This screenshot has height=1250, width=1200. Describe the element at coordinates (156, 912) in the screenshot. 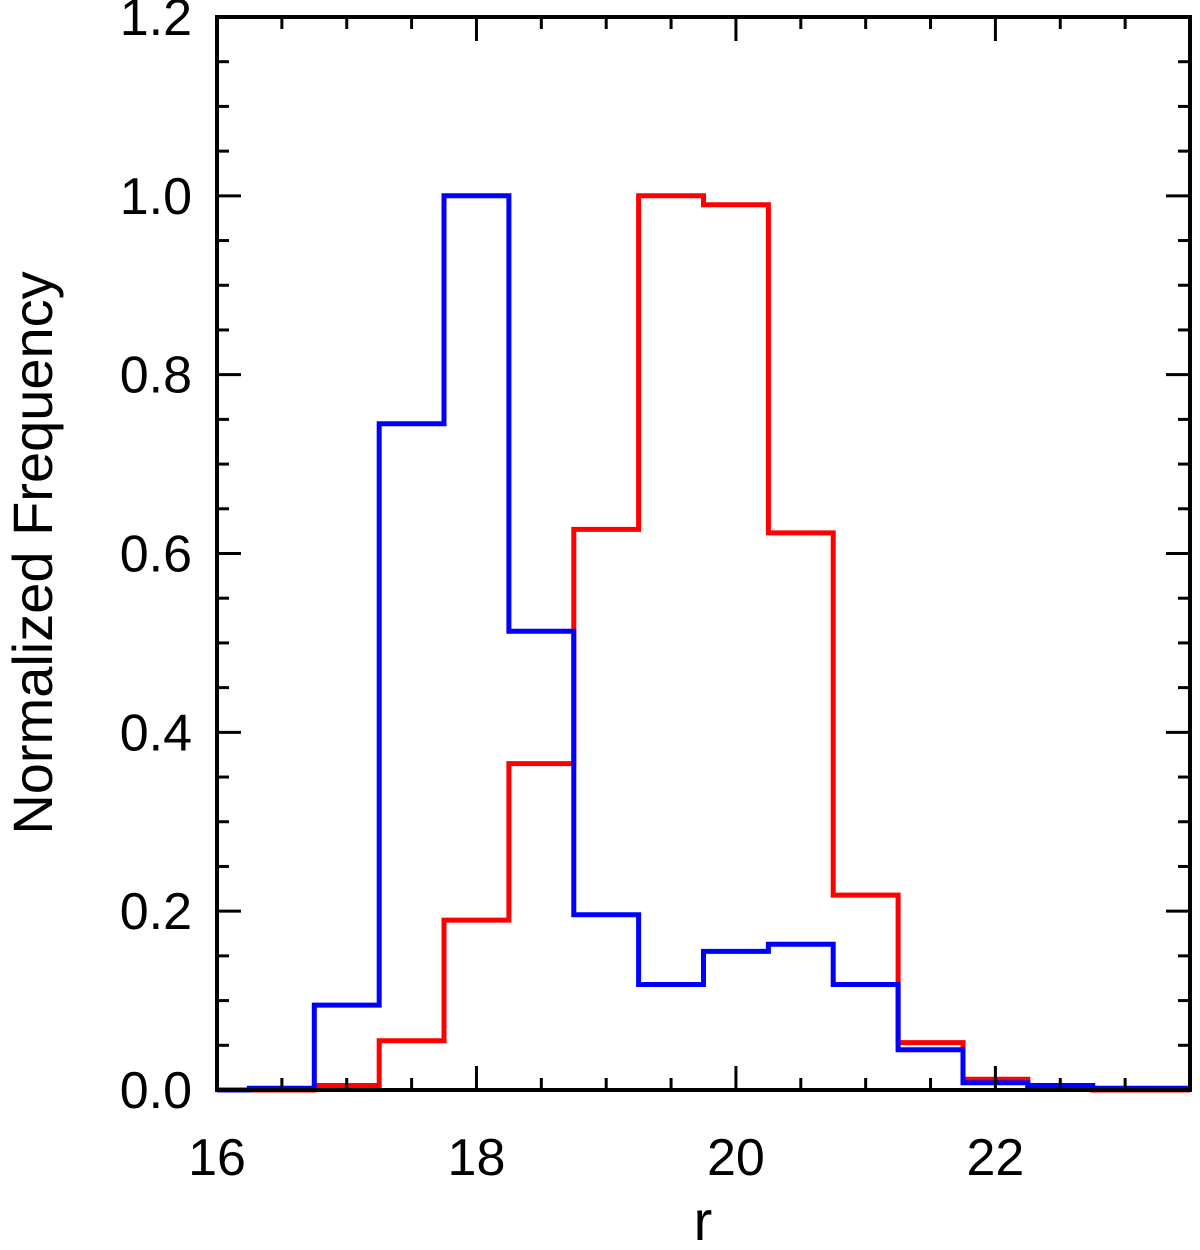

I see `y-tick-label: 0.2` at that location.